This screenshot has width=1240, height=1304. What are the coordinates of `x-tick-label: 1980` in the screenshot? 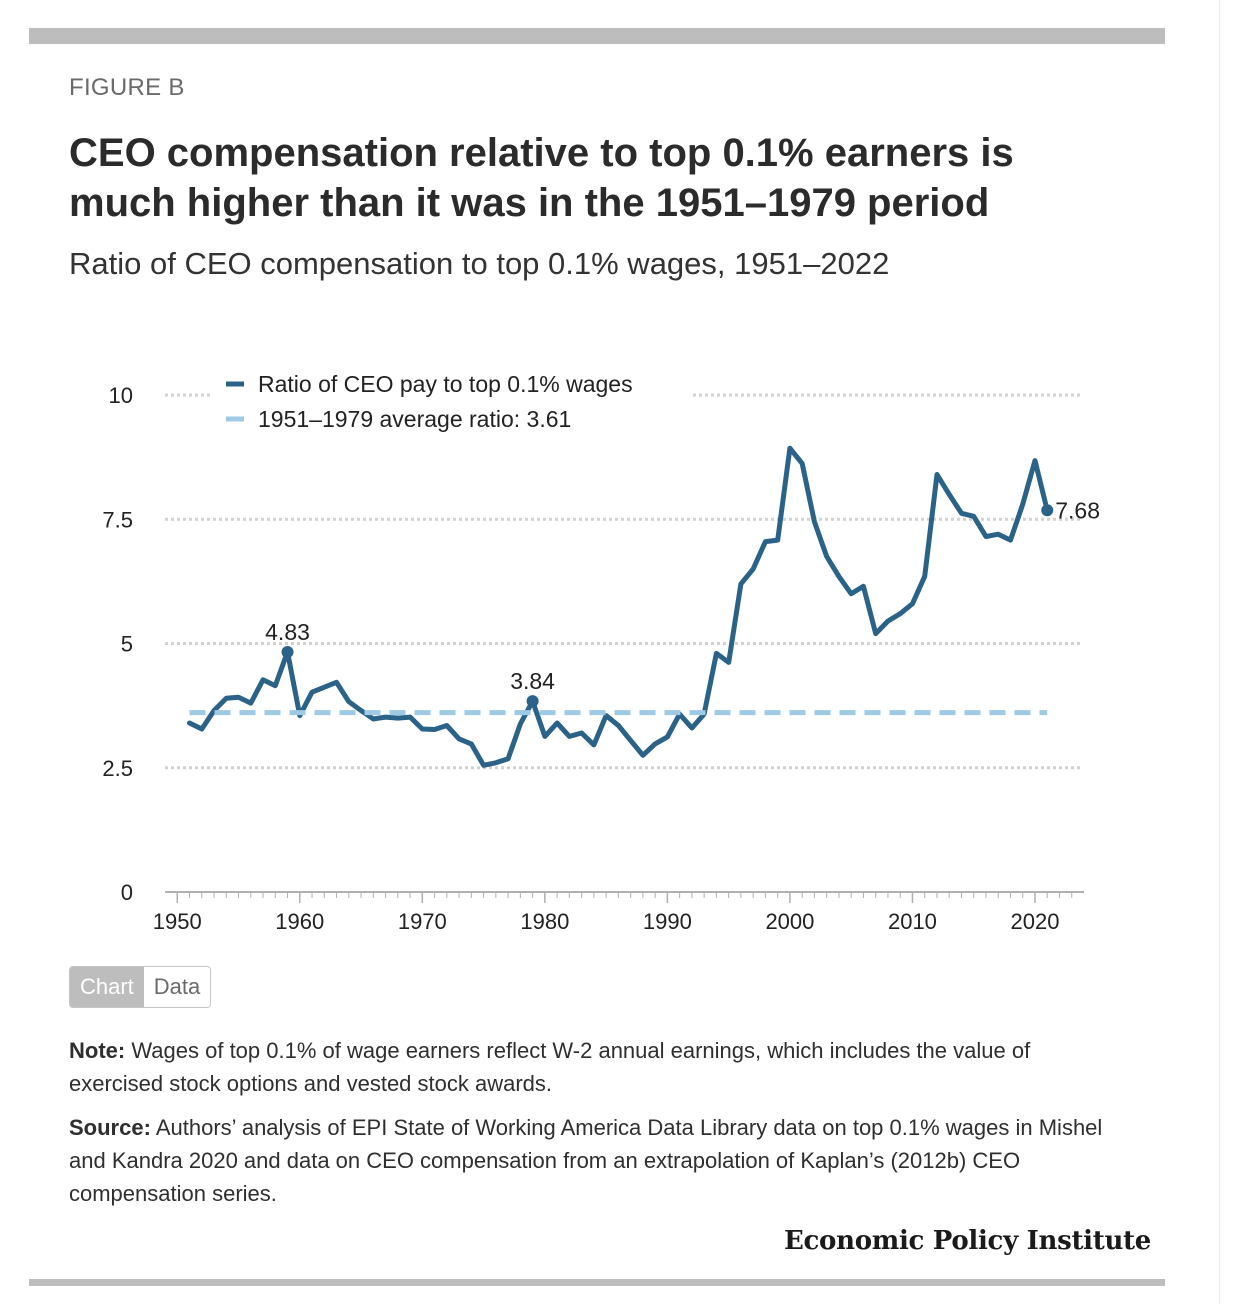 It's located at (544, 921).